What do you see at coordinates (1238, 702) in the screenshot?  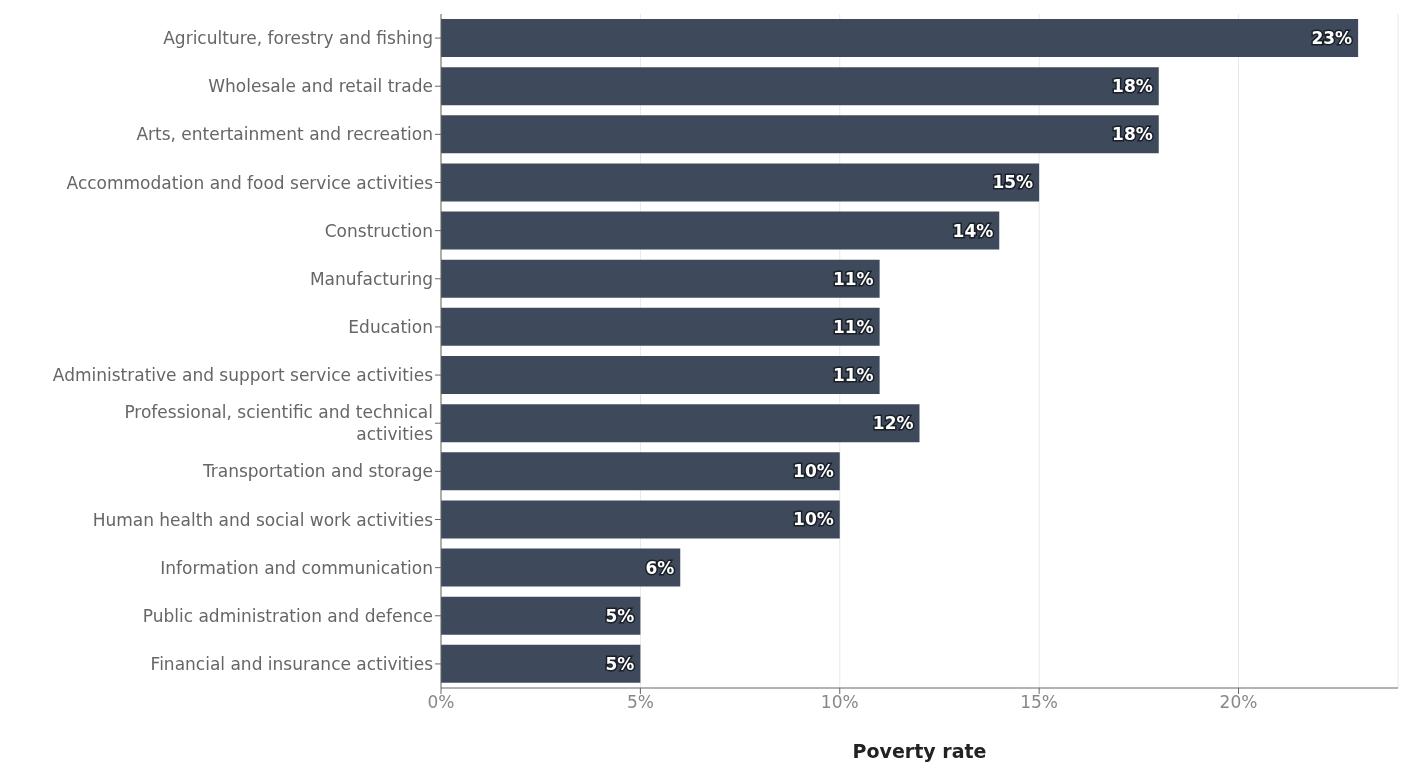 I see `x-tick-label: 20%` at bounding box center [1238, 702].